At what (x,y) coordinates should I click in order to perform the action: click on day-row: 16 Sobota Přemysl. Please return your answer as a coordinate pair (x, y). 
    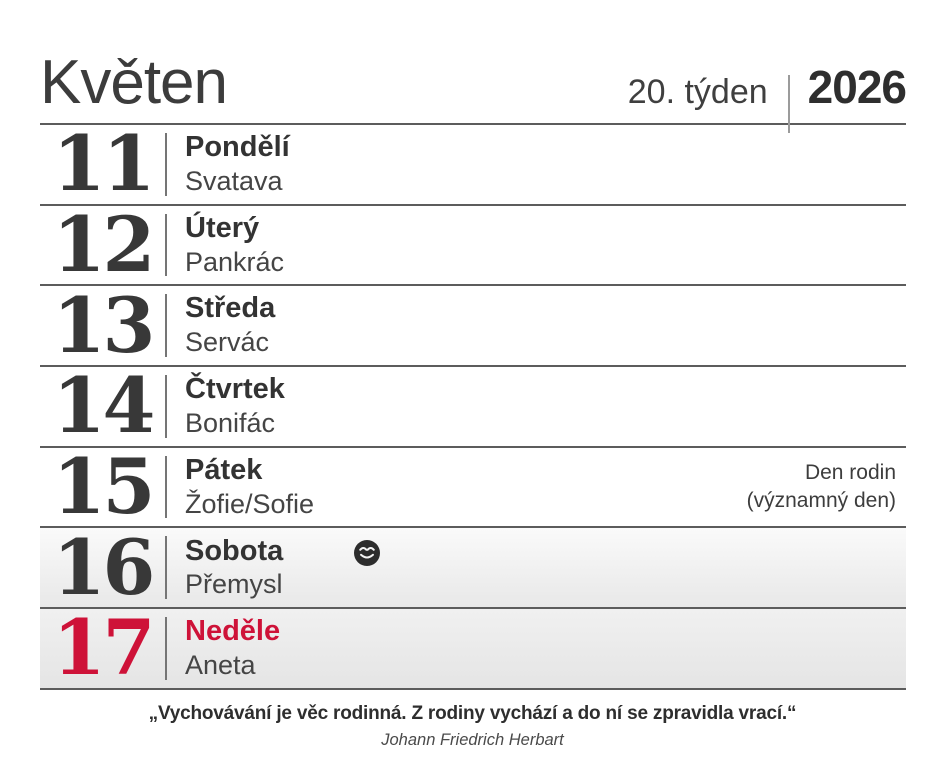
    Looking at the image, I should click on (473, 569).